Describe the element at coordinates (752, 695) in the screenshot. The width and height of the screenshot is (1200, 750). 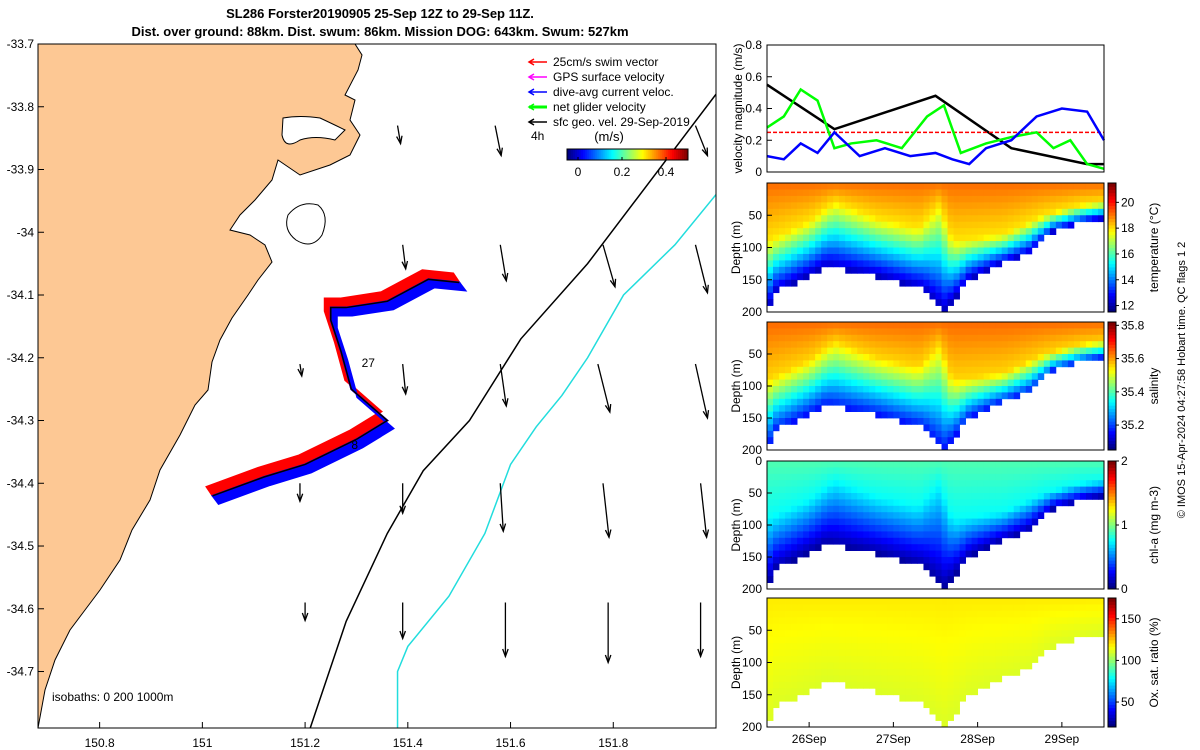
I see `section-ytick-label: 150` at that location.